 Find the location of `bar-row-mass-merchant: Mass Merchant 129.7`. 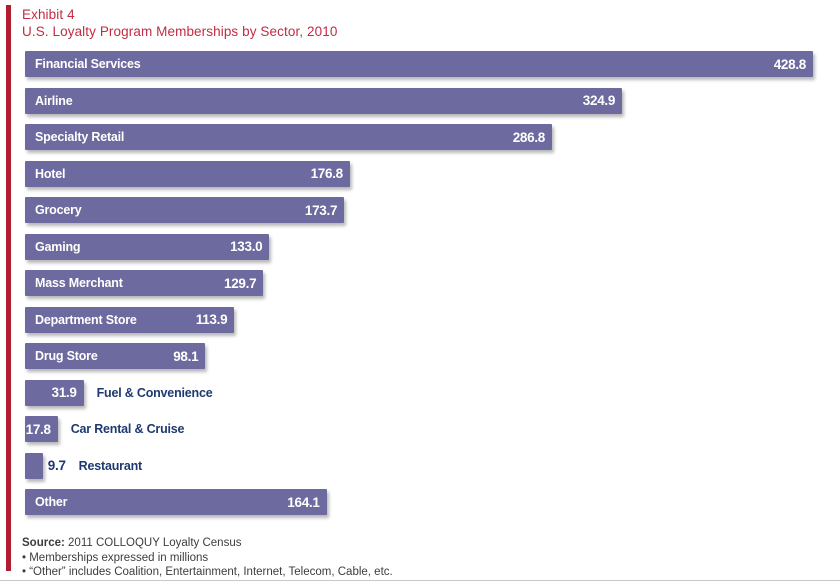

bar-row-mass-merchant: Mass Merchant 129.7 is located at coordinates (432, 283).